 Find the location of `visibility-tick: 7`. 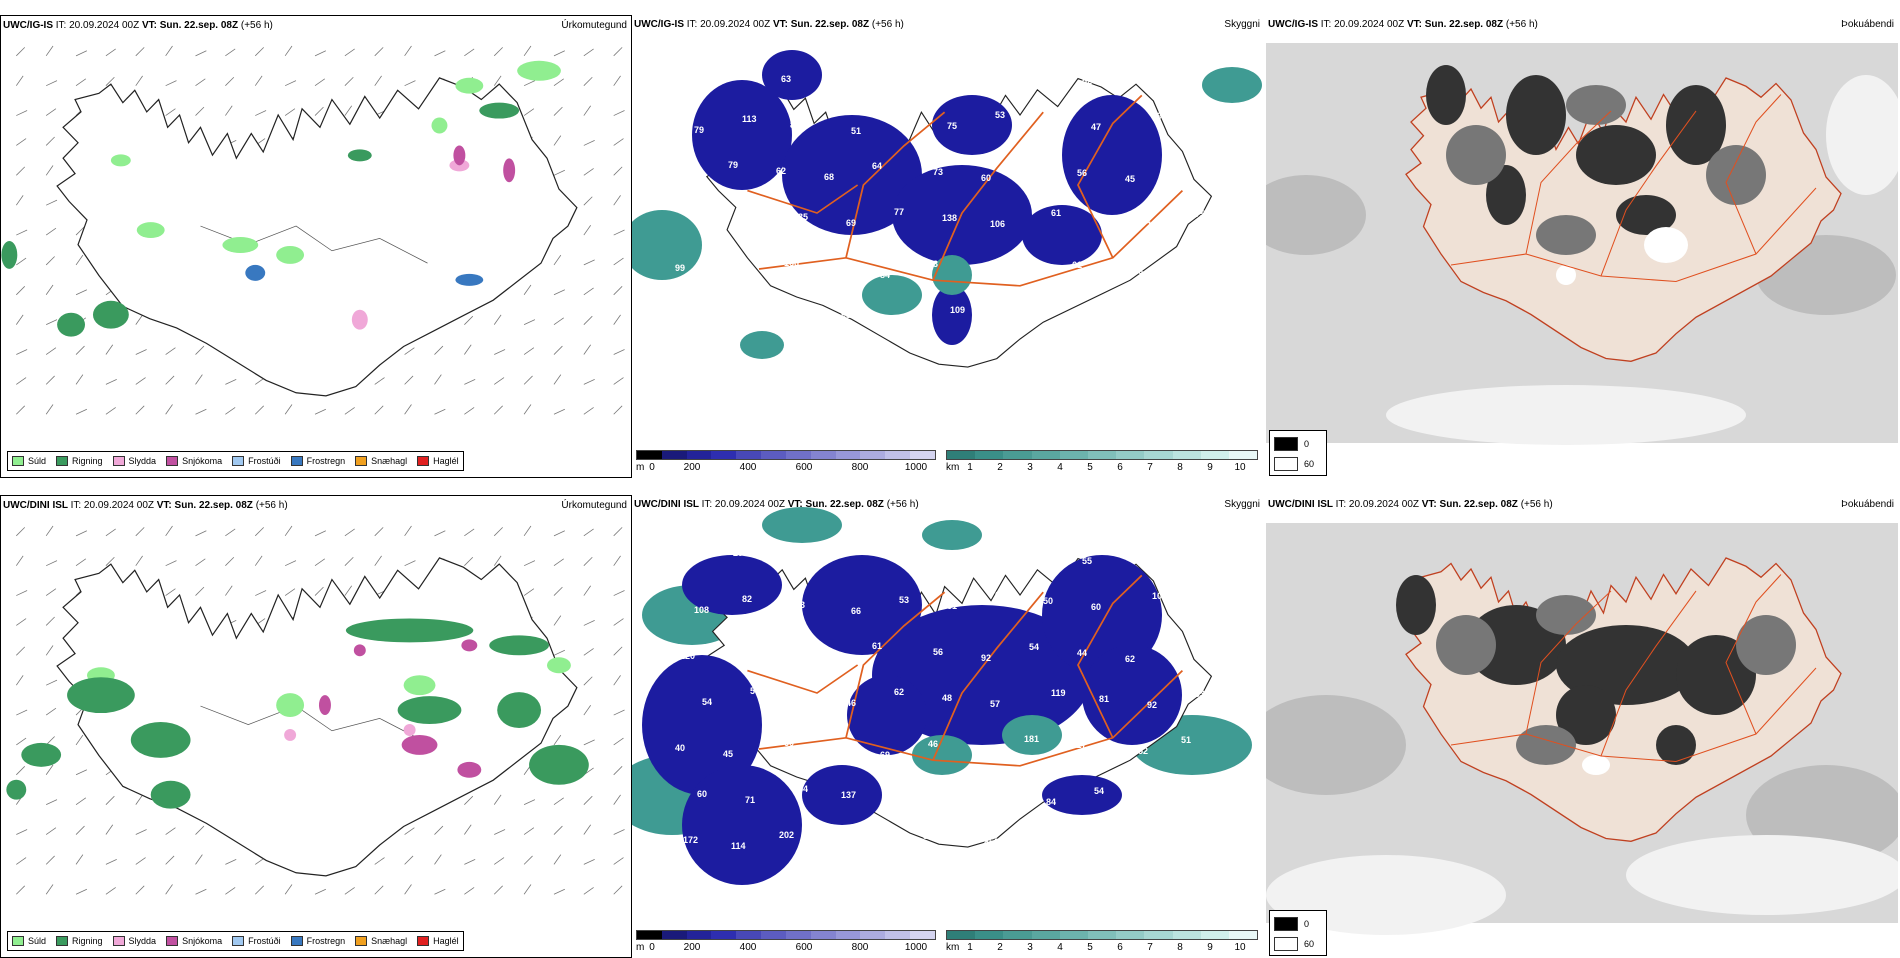

visibility-tick: 7 is located at coordinates (1150, 947).